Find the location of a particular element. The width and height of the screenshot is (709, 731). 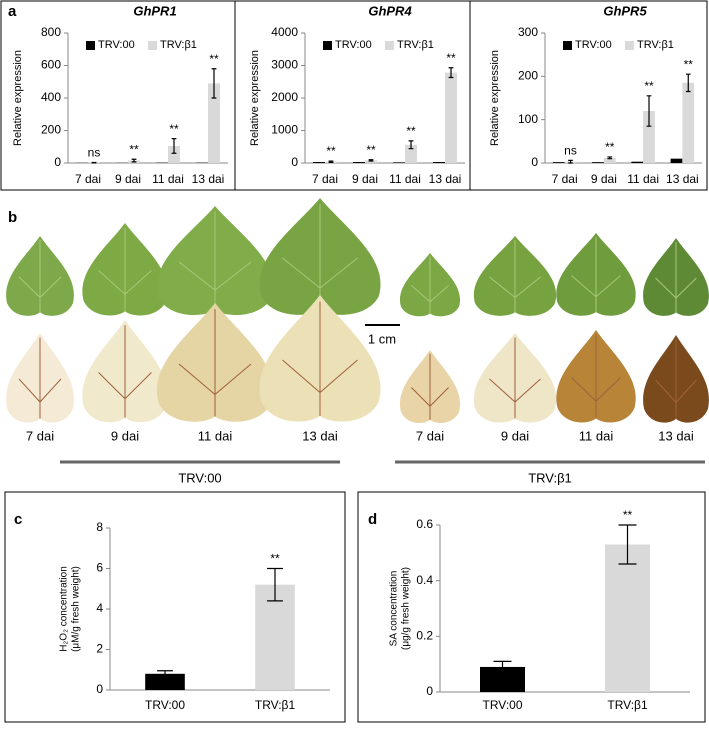

y-axis-label: SA concentration is located at coordinates (394, 609).